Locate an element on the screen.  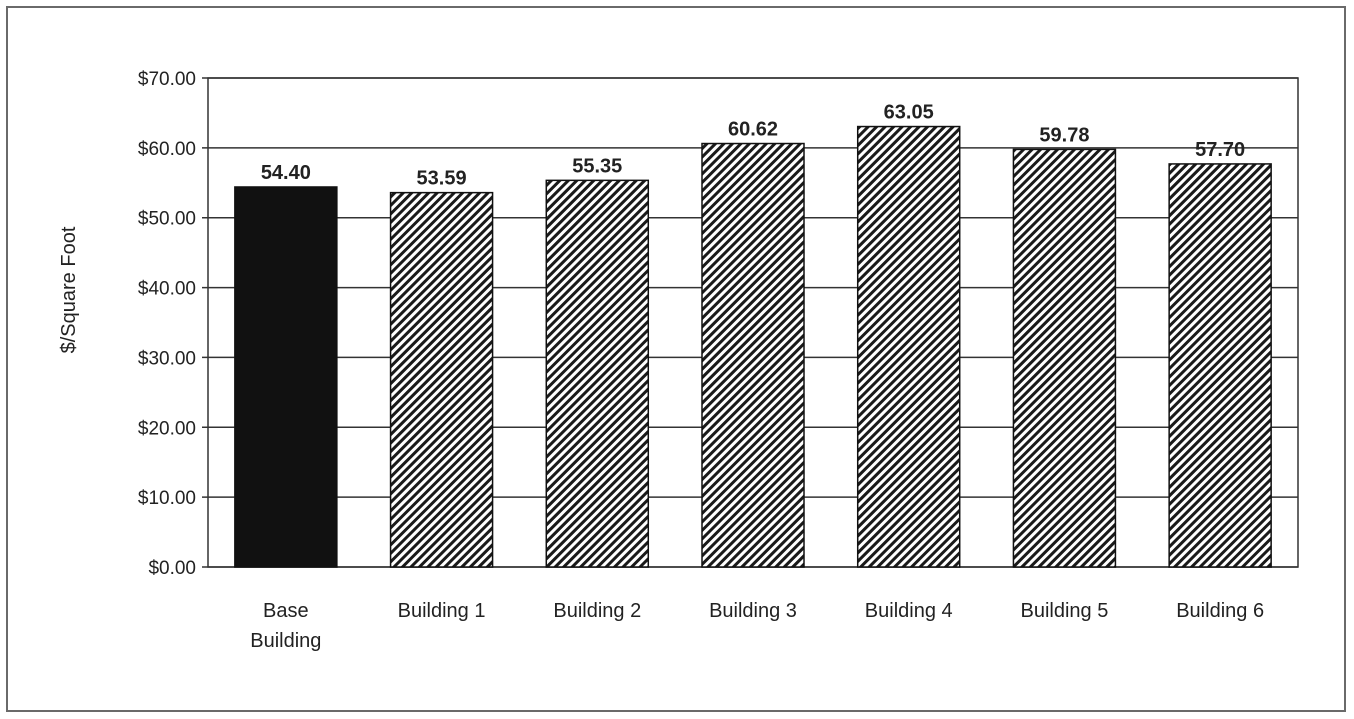
x-category-label: Building 3 is located at coordinates (753, 611).